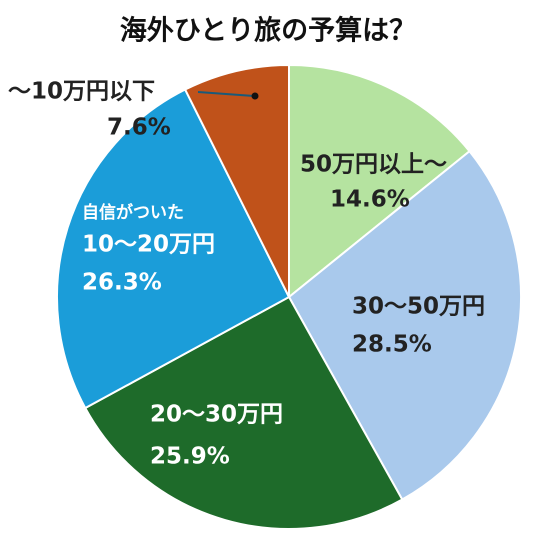 This screenshot has width=537, height=536. I want to click on chart-title: 海外ひとり旅の予算は？, so click(268, 31).